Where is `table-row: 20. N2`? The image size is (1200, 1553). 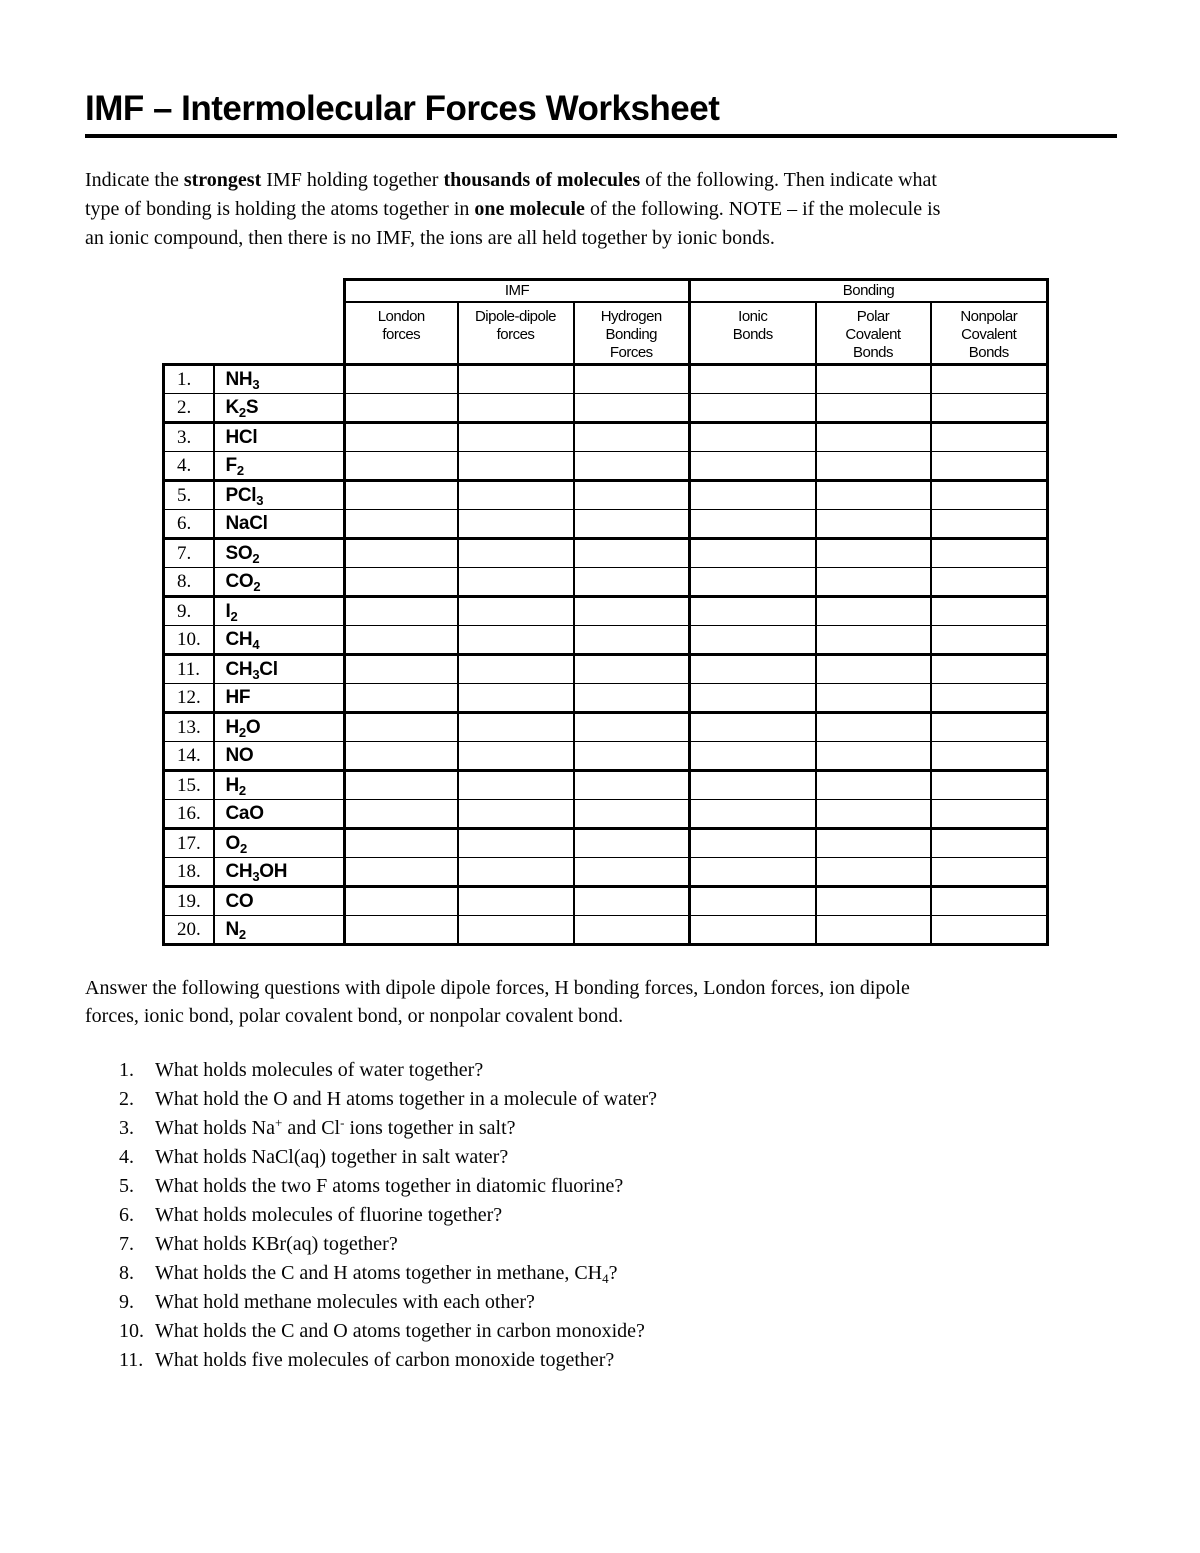
table-row: 20. N2 is located at coordinates (605, 930).